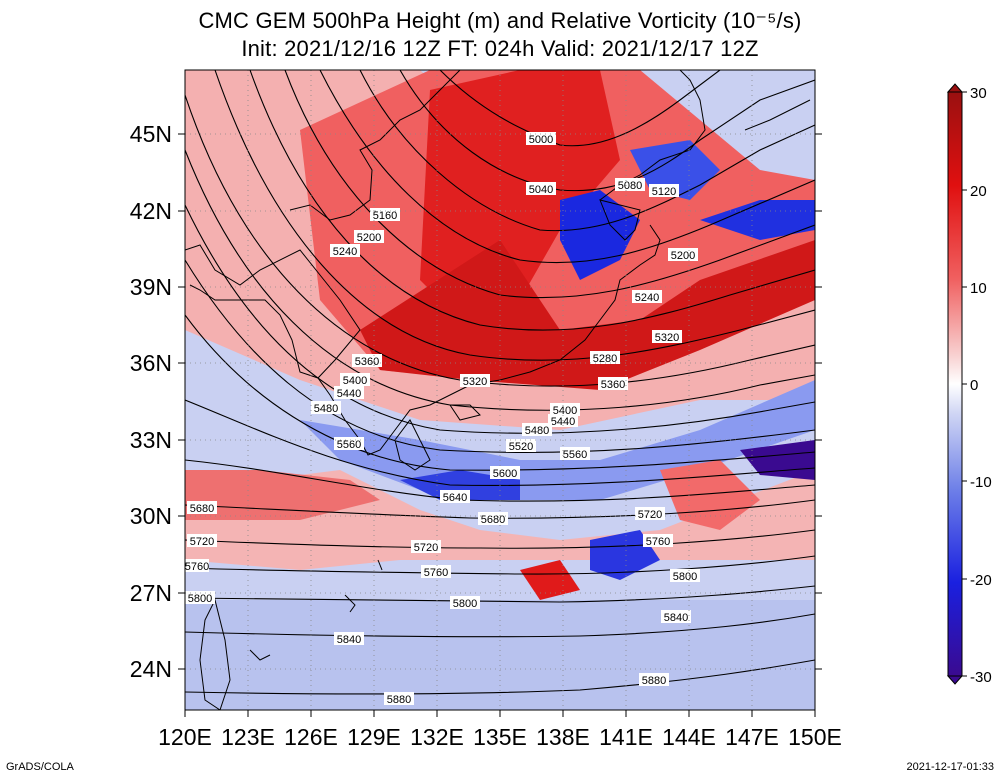  I want to click on contour-label: 5280, so click(605, 358).